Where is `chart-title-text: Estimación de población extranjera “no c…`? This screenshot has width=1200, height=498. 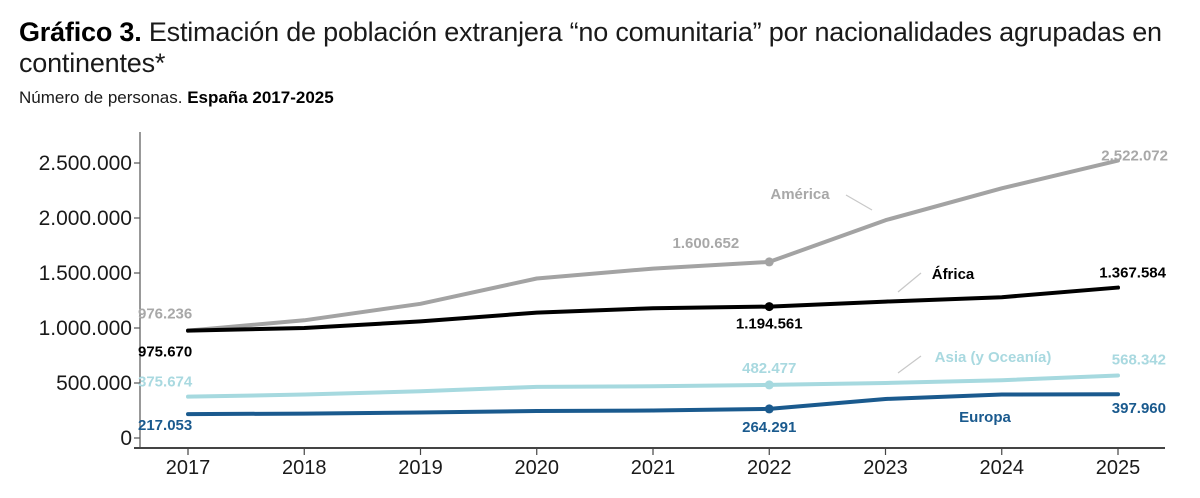
chart-title-text: Estimación de población extranjera “no c… is located at coordinates (590, 47).